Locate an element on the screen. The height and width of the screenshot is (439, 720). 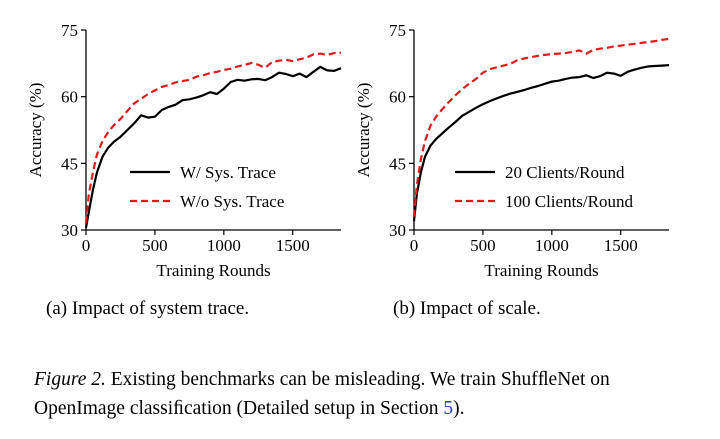
caption-text-end: ). is located at coordinates (459, 408).